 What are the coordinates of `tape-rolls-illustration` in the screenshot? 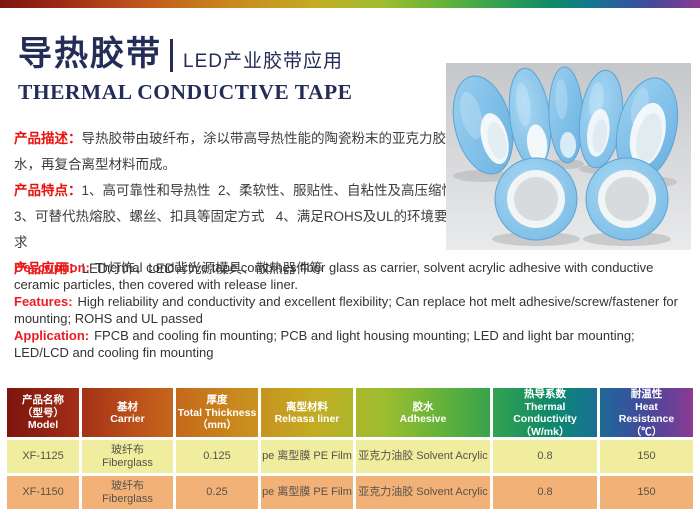 It's located at (568, 156).